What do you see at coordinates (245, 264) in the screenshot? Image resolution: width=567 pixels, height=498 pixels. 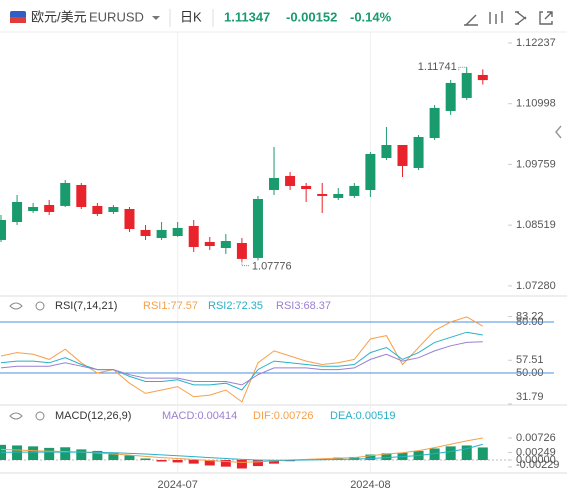 I see `low-leader` at bounding box center [245, 264].